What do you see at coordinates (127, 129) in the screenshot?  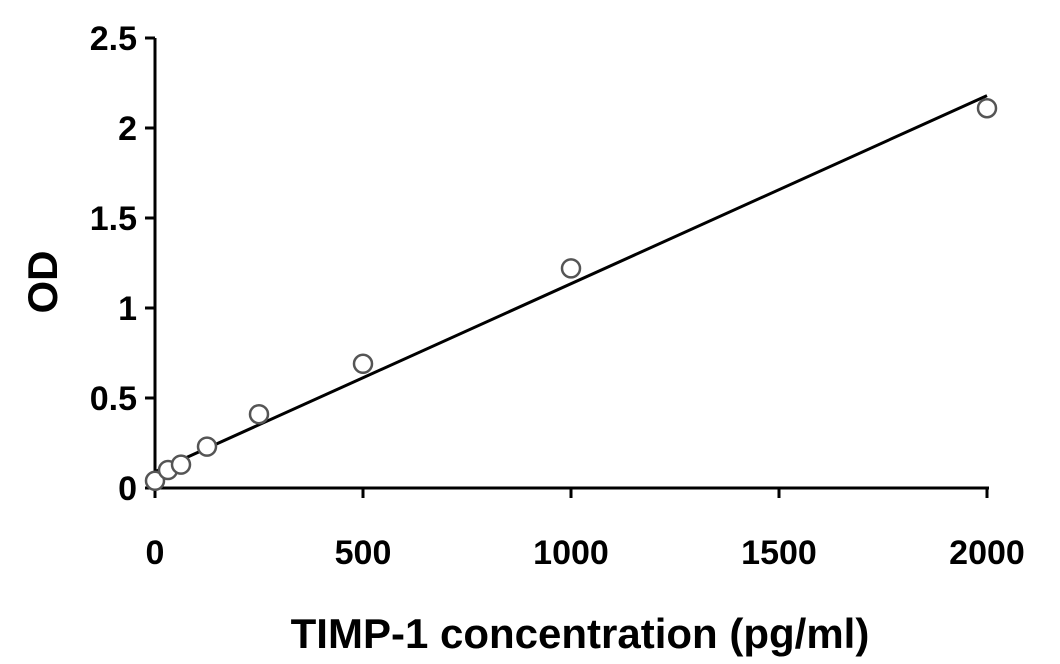 I see `y-tick-label: 2` at bounding box center [127, 129].